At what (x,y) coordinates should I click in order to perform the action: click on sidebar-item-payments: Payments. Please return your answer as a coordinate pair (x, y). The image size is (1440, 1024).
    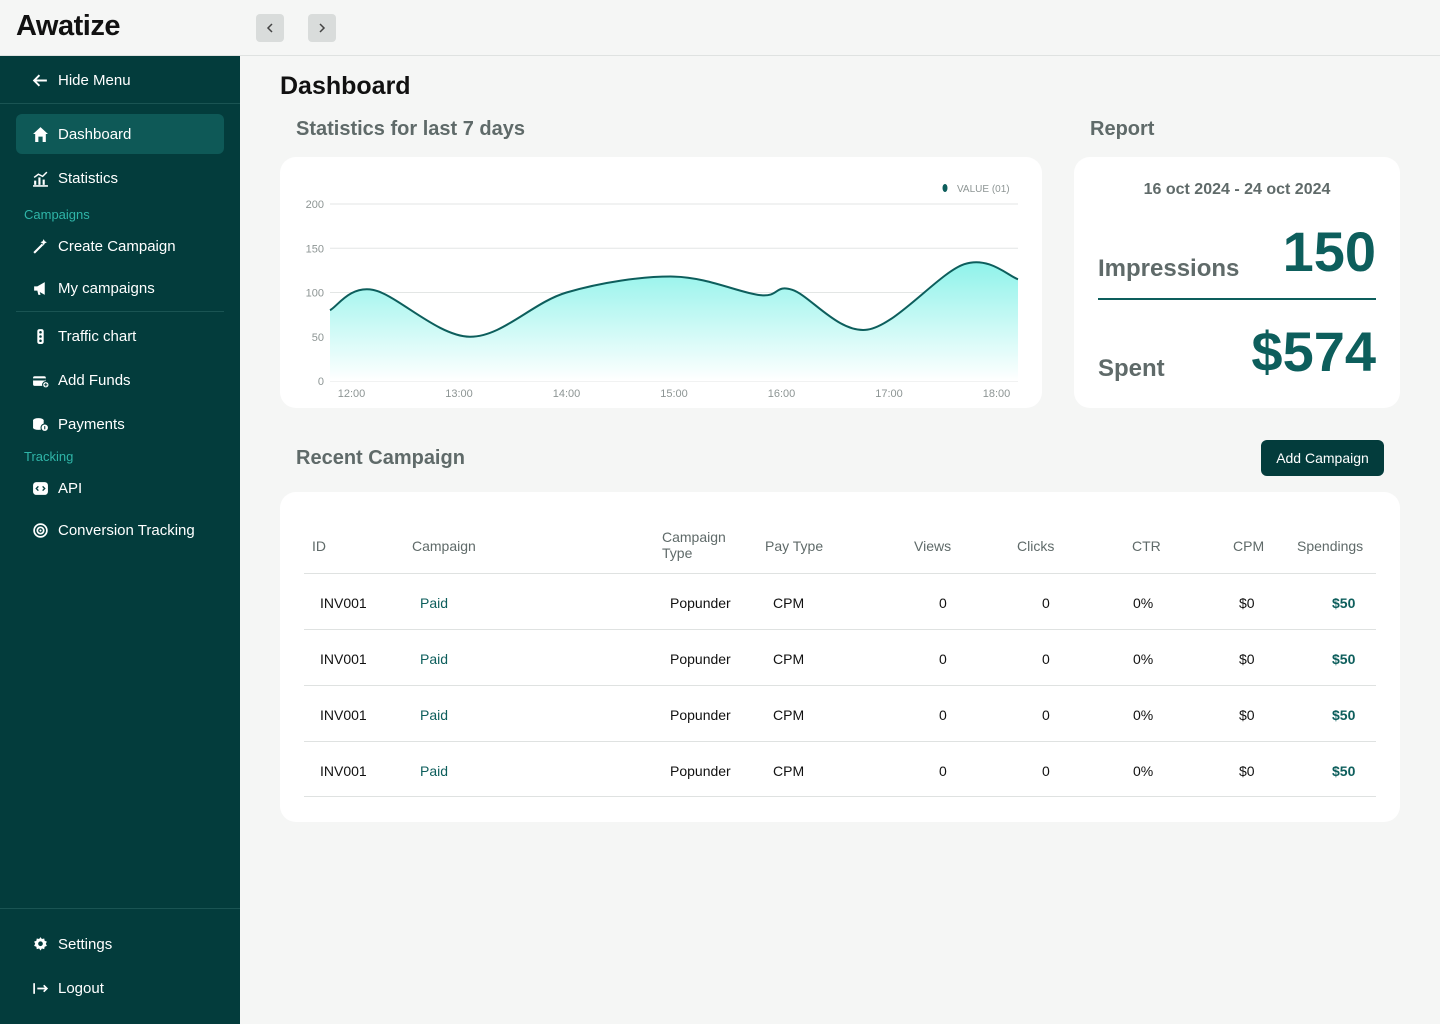
    Looking at the image, I should click on (120, 424).